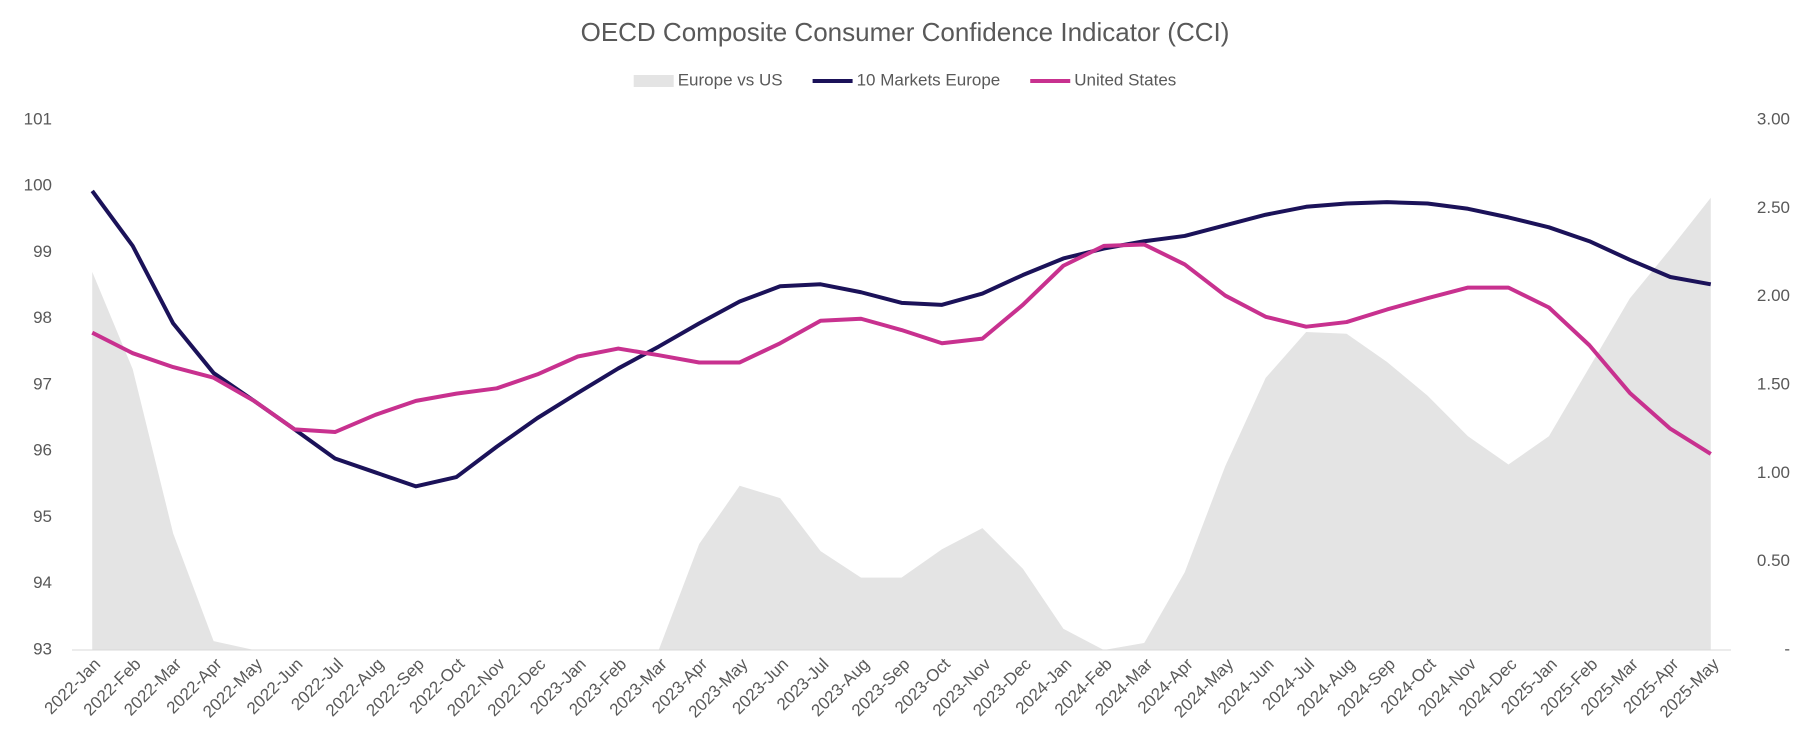  I want to click on legend-label: Europe vs US, so click(730, 79).